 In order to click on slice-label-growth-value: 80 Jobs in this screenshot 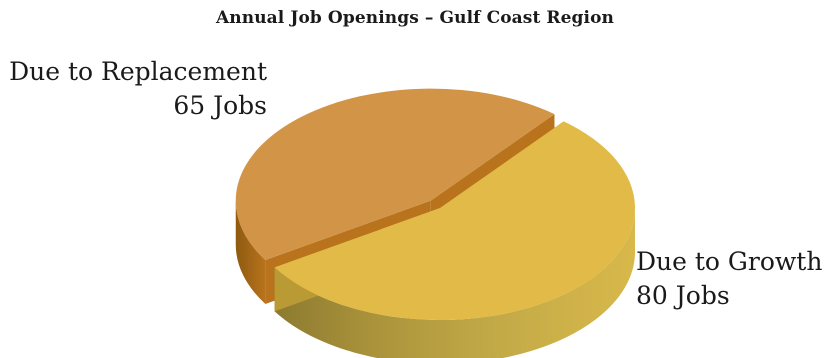, I will do `click(683, 295)`.